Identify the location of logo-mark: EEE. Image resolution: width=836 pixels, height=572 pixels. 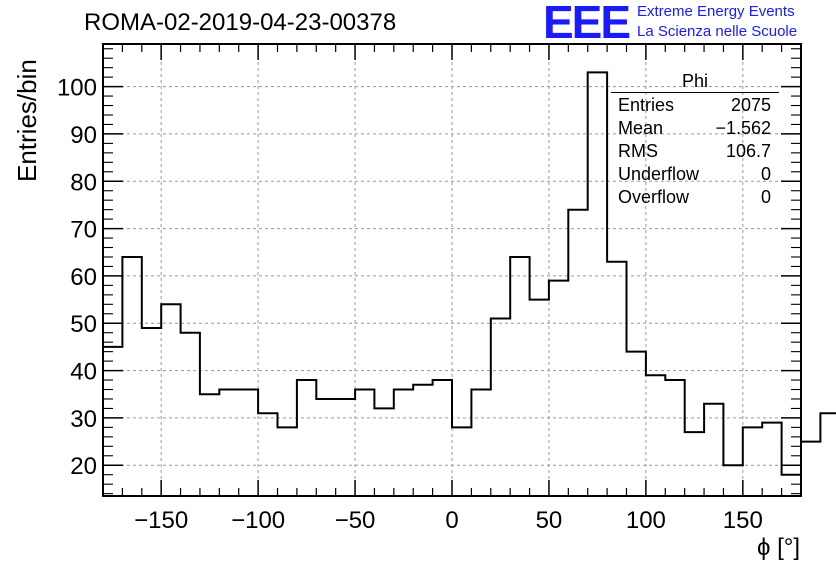
(586, 24).